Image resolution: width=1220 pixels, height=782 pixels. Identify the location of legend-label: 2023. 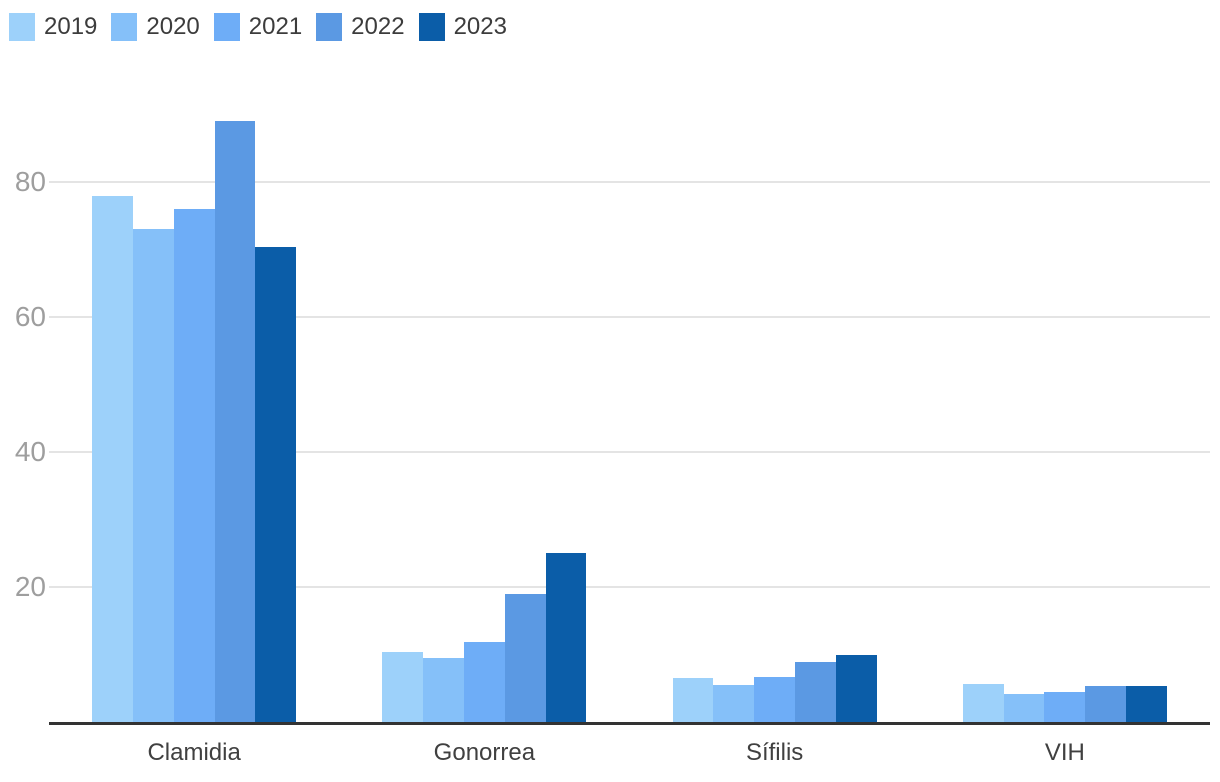
(480, 26).